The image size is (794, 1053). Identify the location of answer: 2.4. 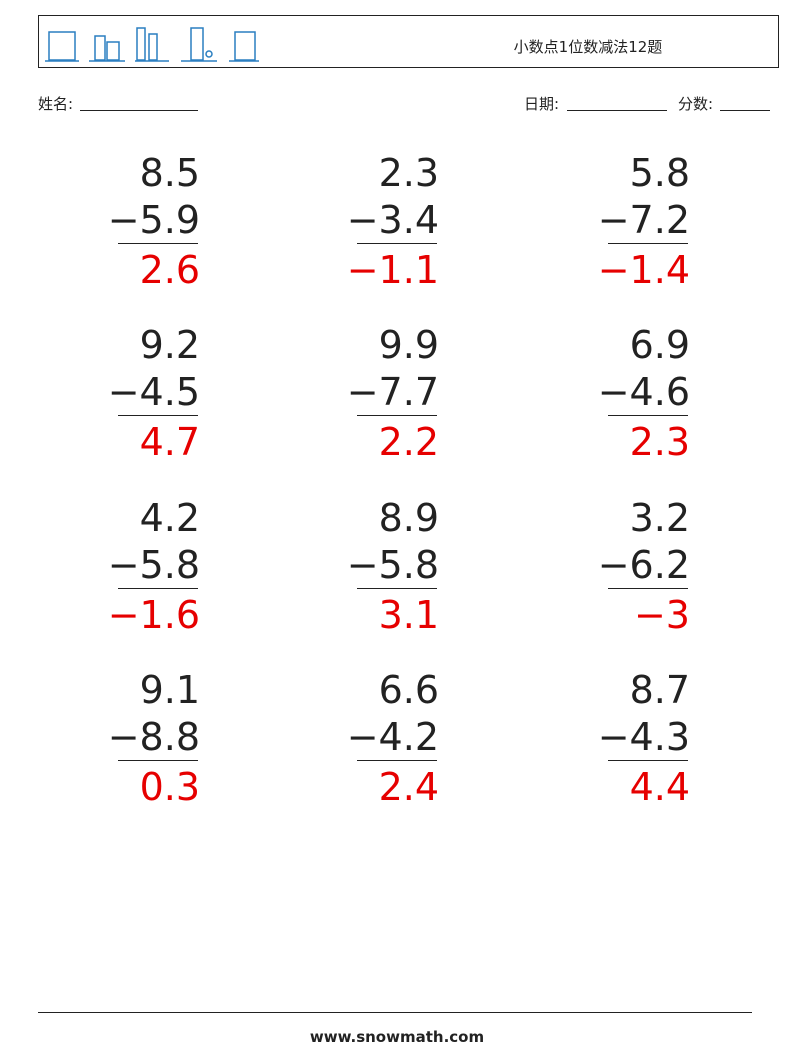
(408, 787).